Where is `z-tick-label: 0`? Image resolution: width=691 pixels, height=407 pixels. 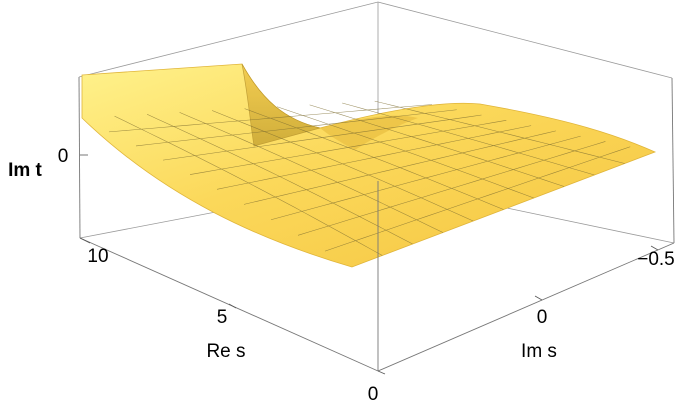 z-tick-label: 0 is located at coordinates (63, 156).